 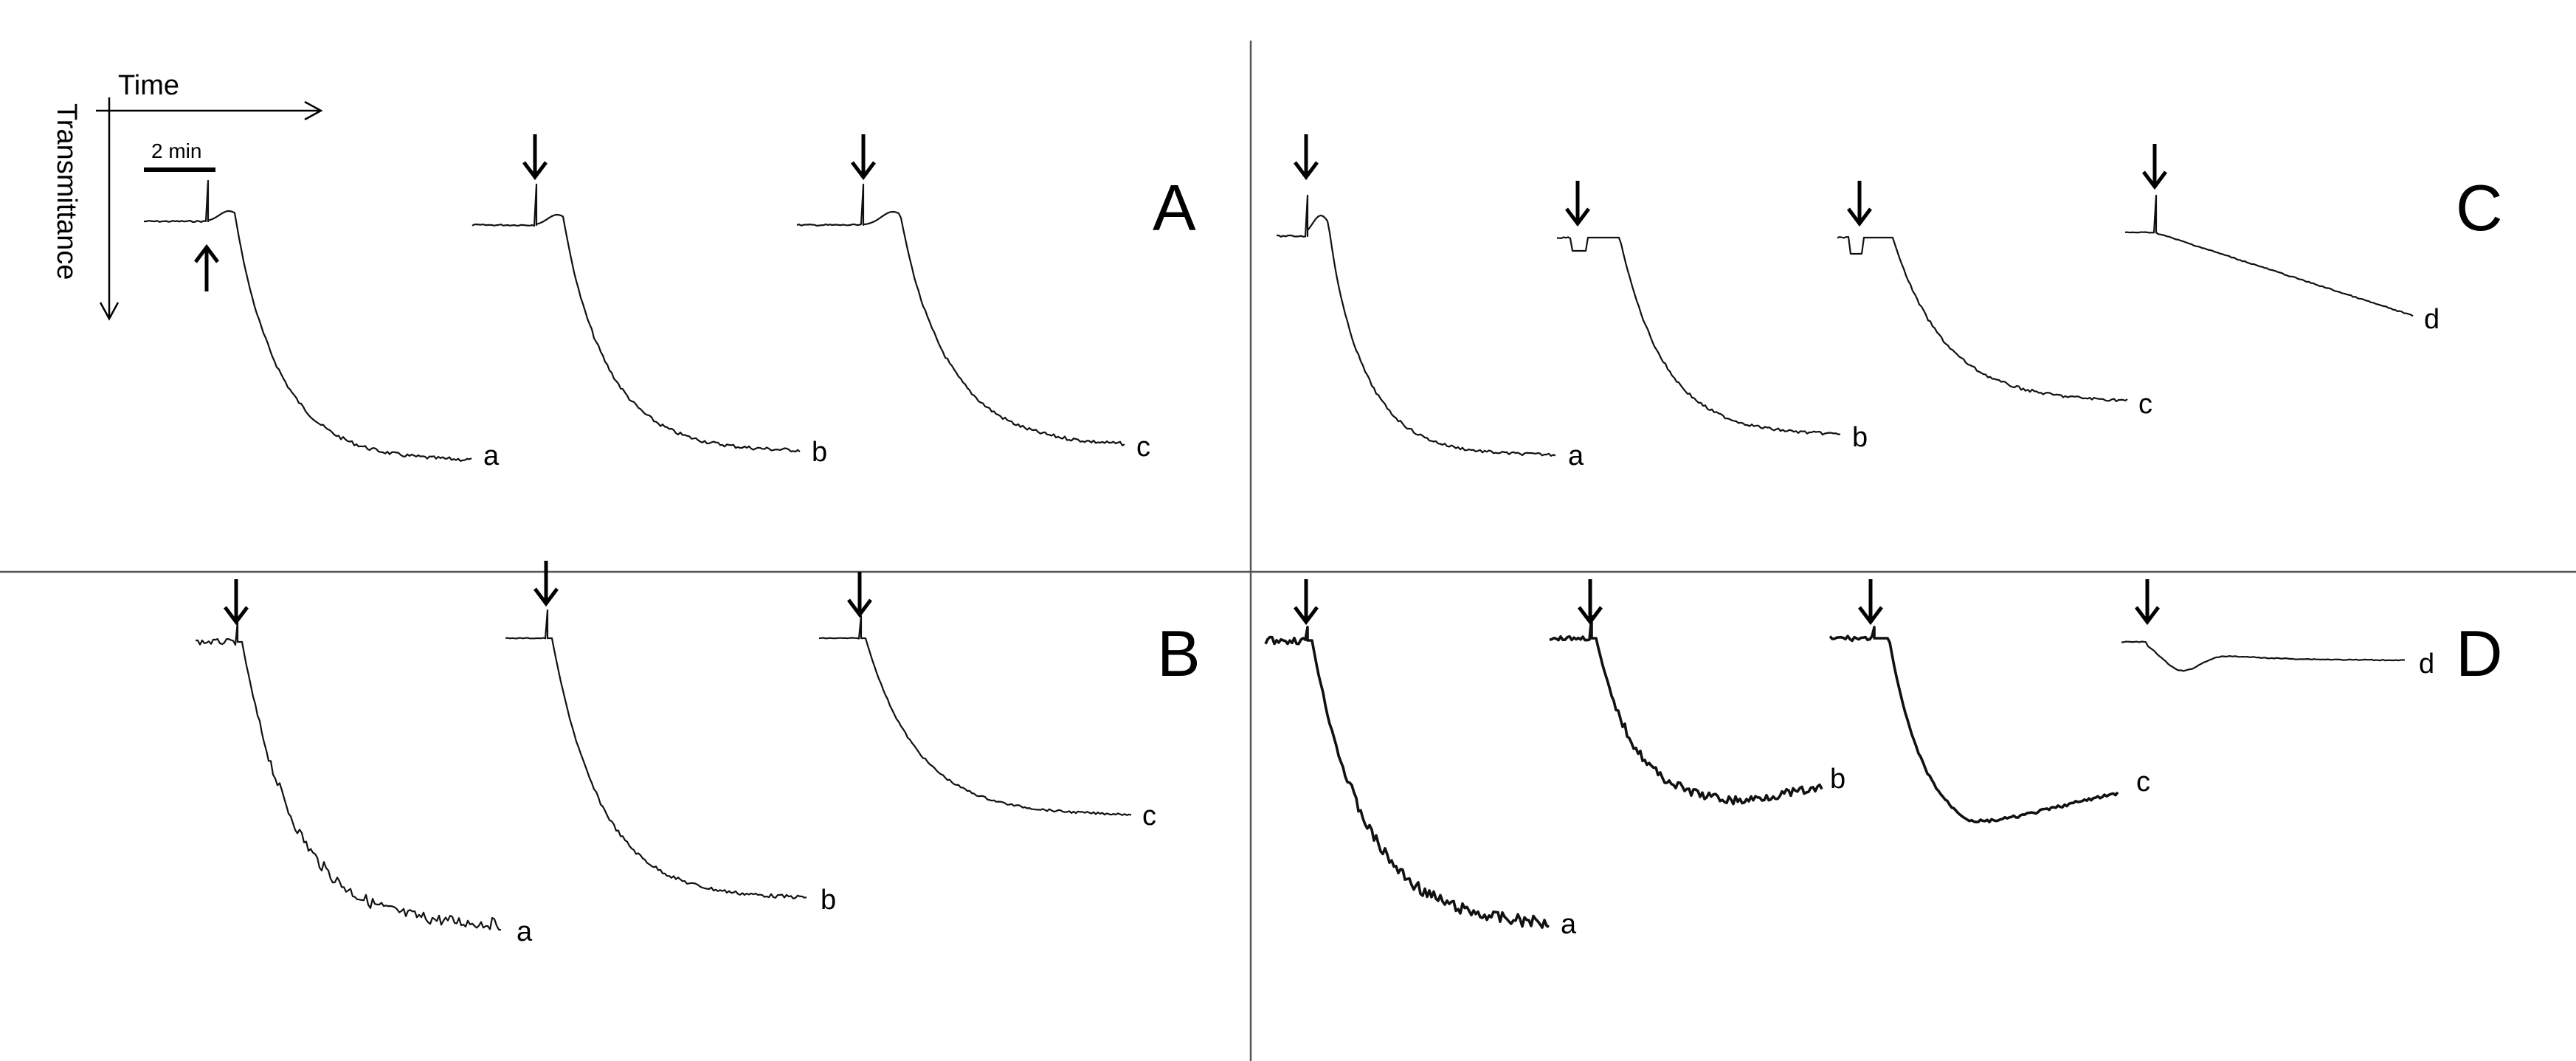 I want to click on trace-b-c: c, so click(x=987, y=702).